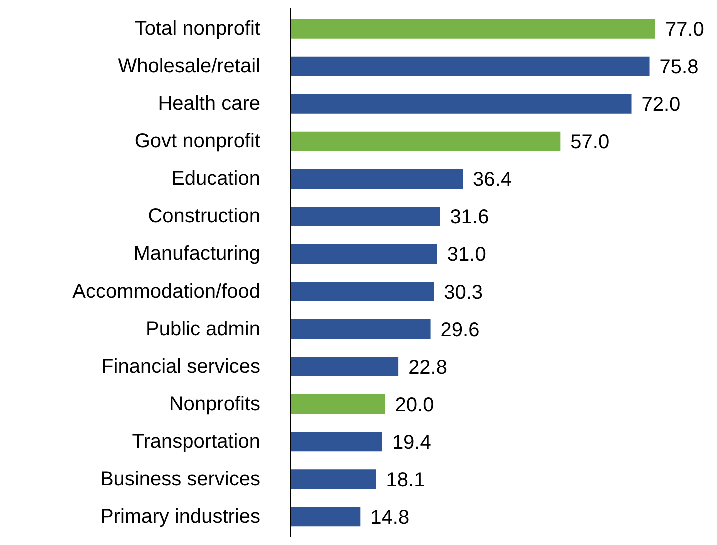 Image resolution: width=717 pixels, height=545 pixels. What do you see at coordinates (216, 179) in the screenshot?
I see `y-tick-label: Education` at bounding box center [216, 179].